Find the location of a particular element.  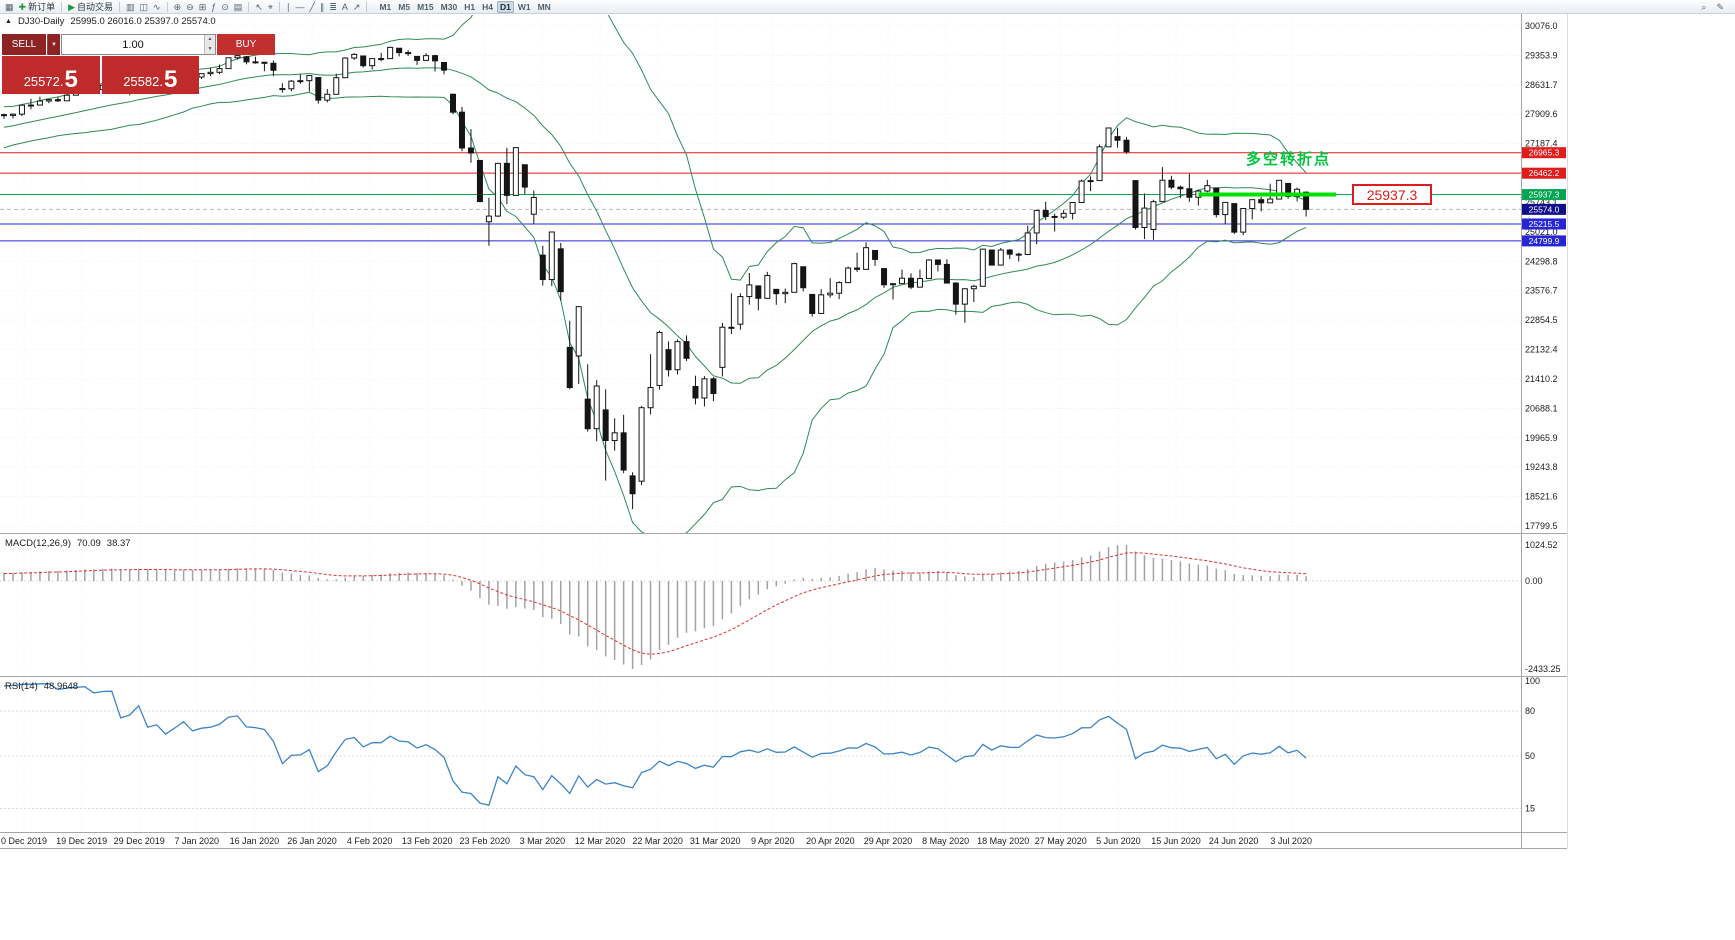

rsi-indicator-label: RSI(14) 48.9648 is located at coordinates (41, 686).